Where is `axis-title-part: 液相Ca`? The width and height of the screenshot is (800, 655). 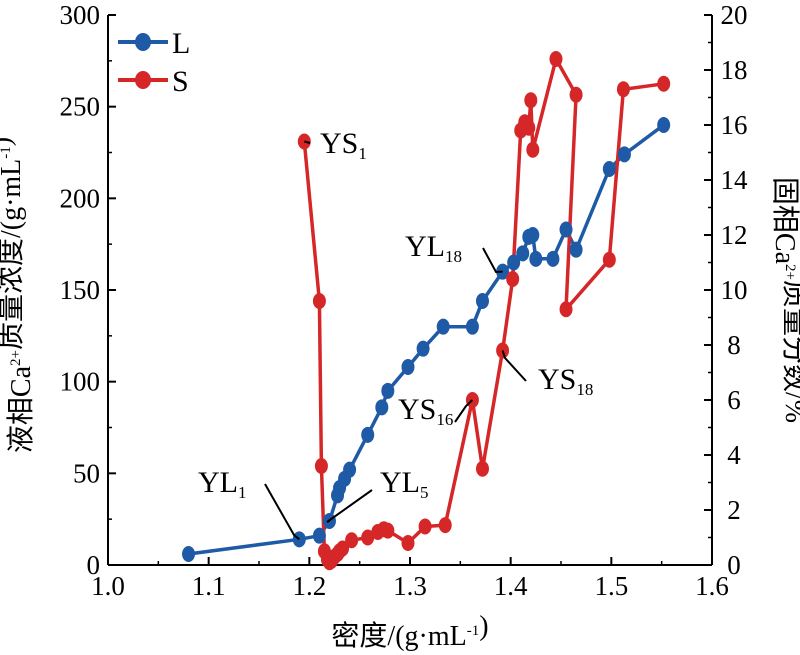 axis-title-part: 液相Ca is located at coordinates (21, 409).